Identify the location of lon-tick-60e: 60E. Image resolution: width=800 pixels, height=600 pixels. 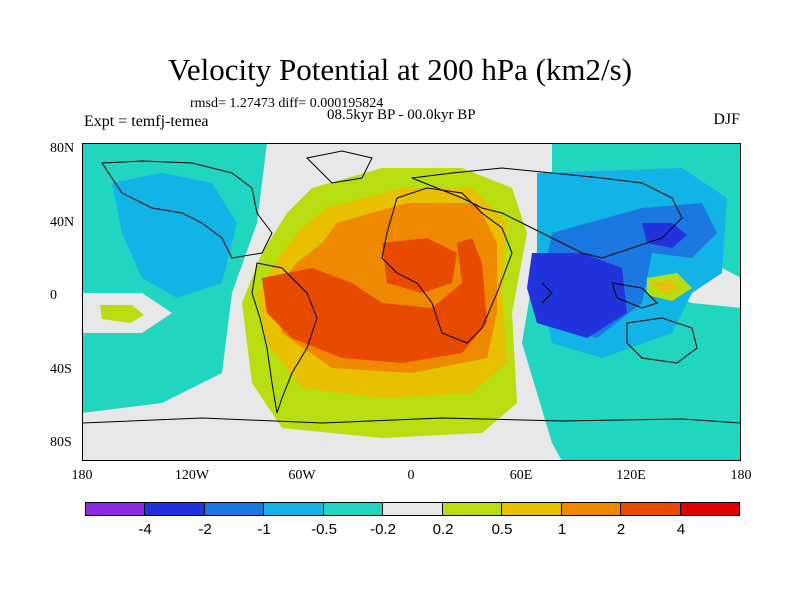
(521, 475).